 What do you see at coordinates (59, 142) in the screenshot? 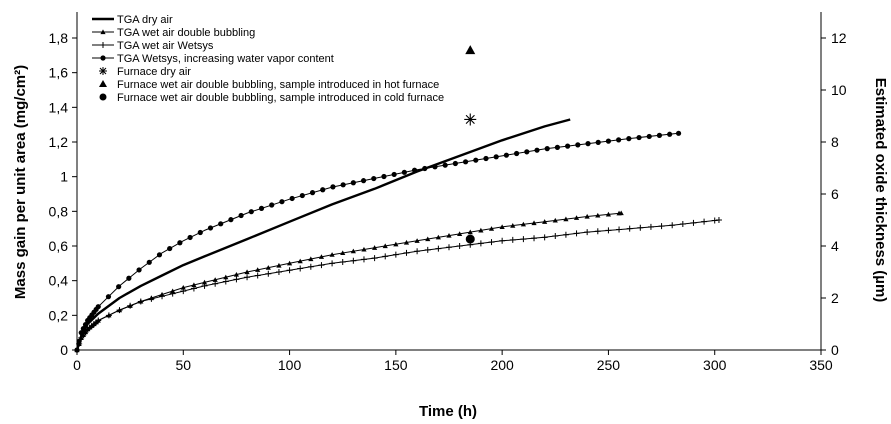
I see `y-tick-label: 1,2` at bounding box center [59, 142].